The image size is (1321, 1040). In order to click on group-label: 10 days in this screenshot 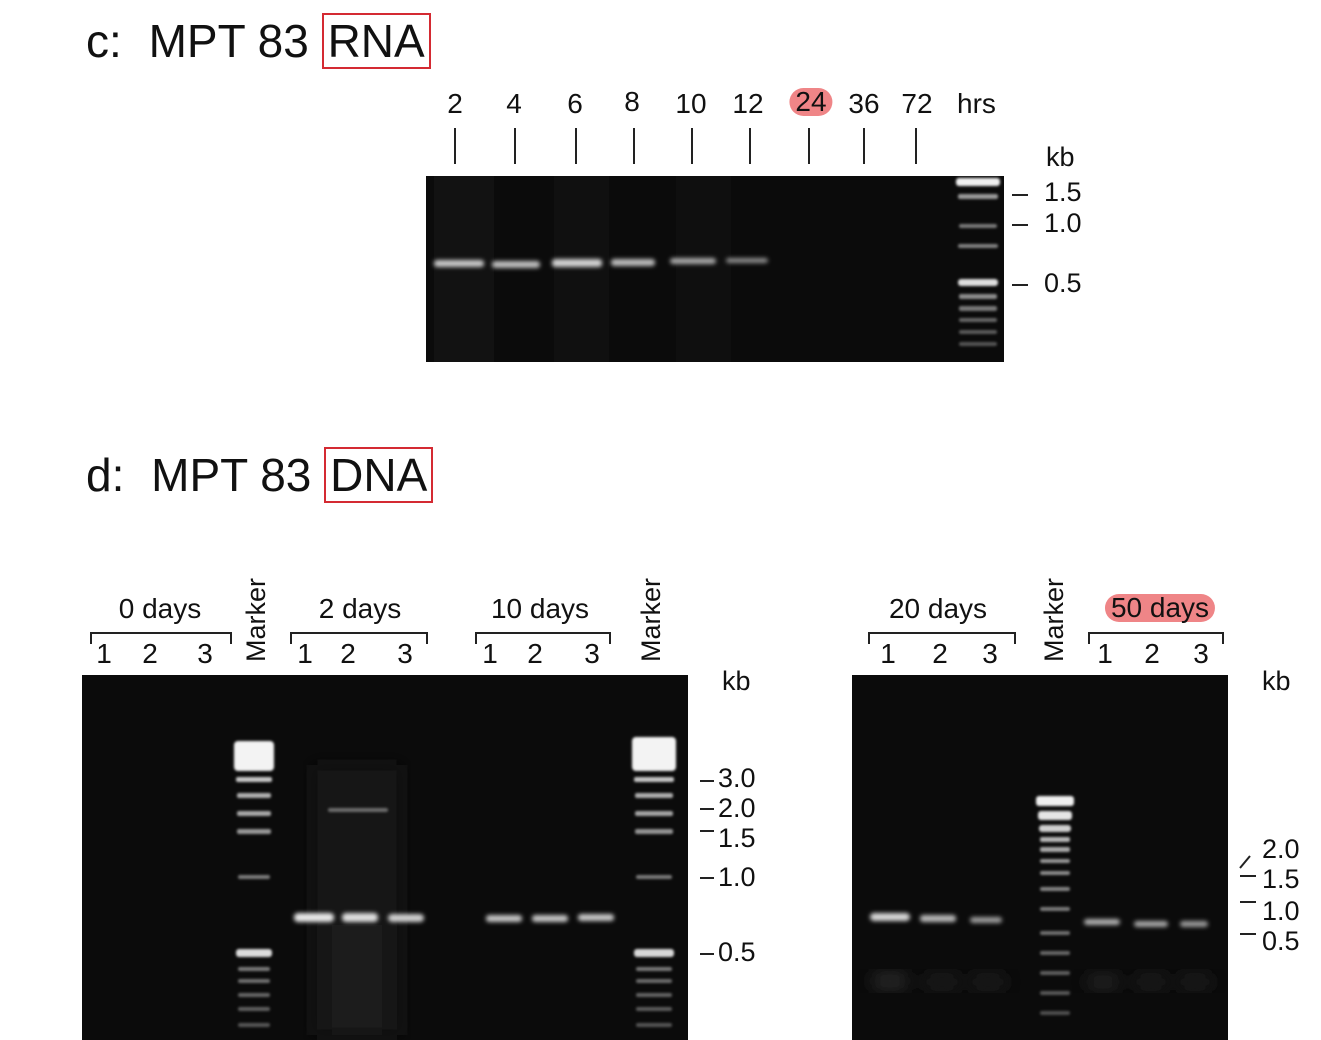, I will do `click(540, 608)`.